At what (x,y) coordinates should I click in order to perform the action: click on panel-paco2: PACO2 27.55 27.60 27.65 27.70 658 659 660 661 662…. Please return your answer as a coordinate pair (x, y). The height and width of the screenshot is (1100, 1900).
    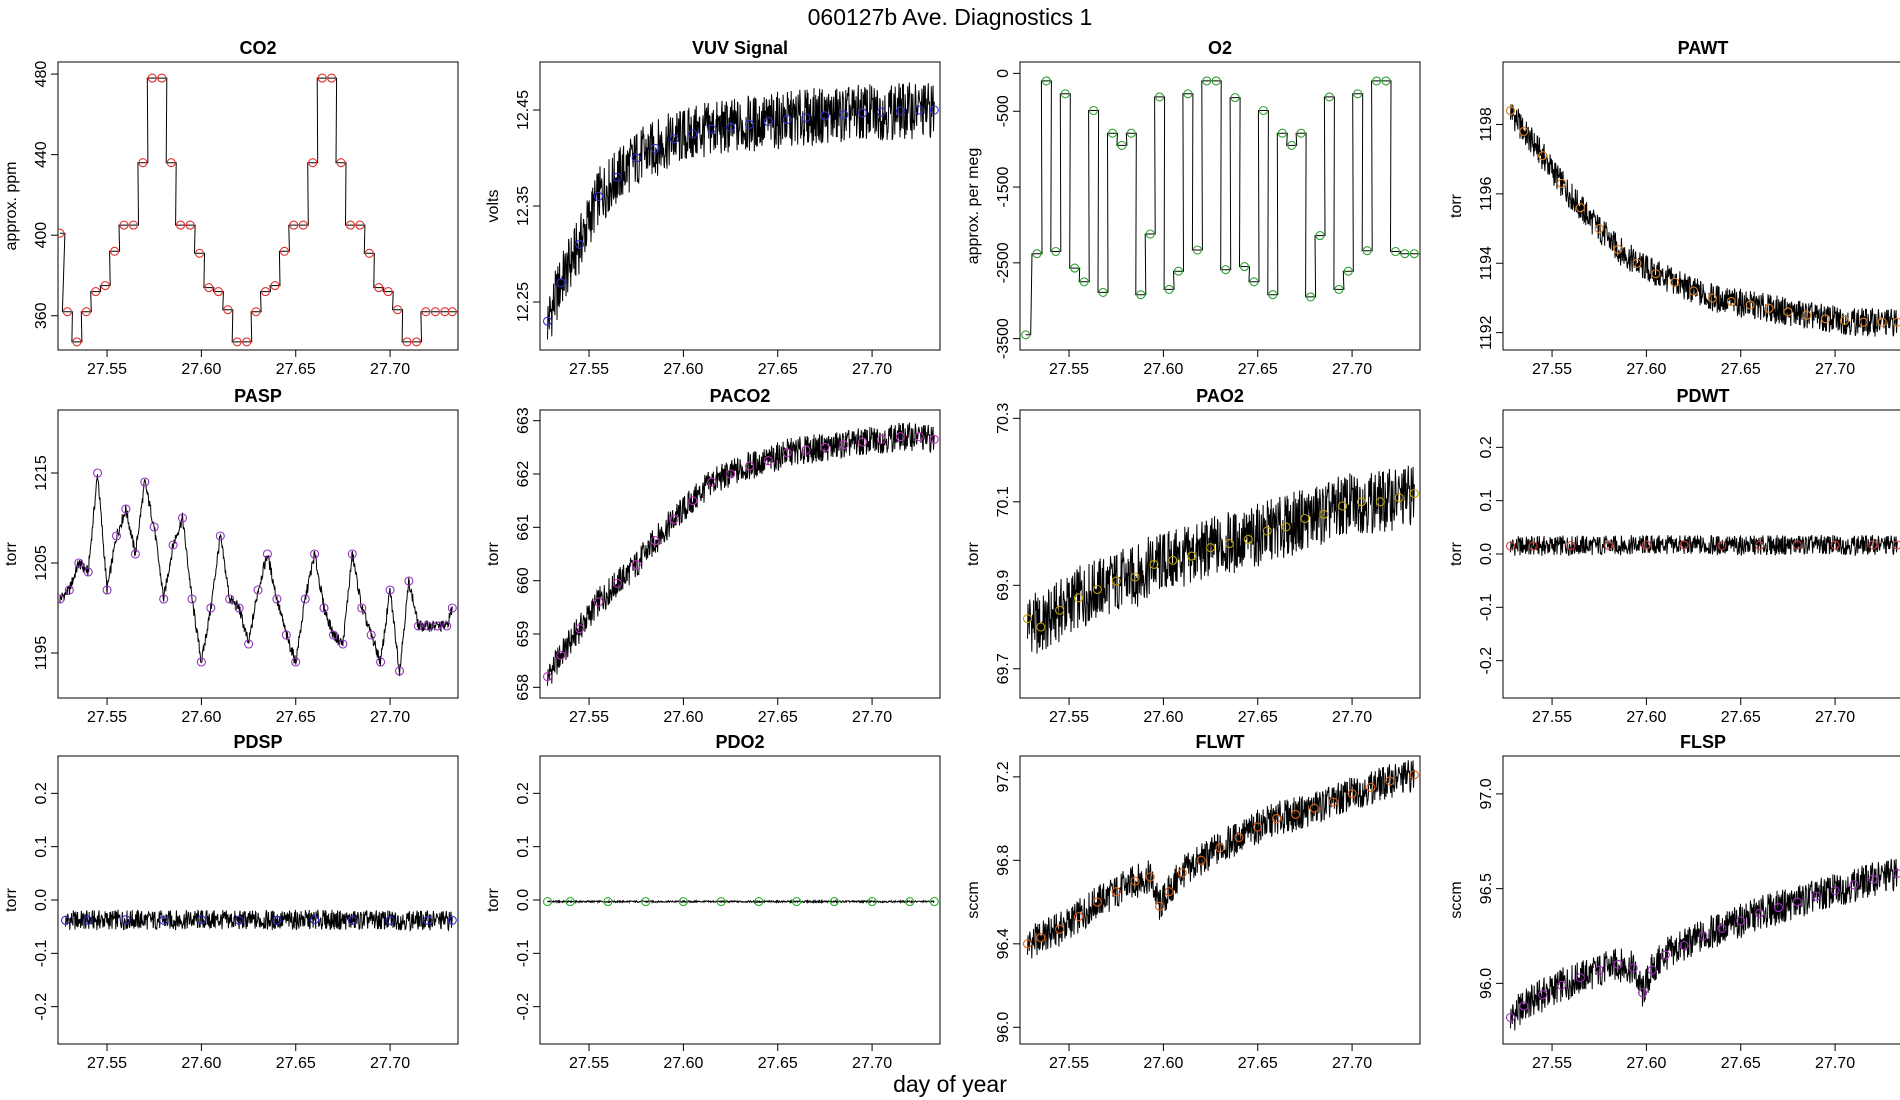
    Looking at the image, I should click on (713, 556).